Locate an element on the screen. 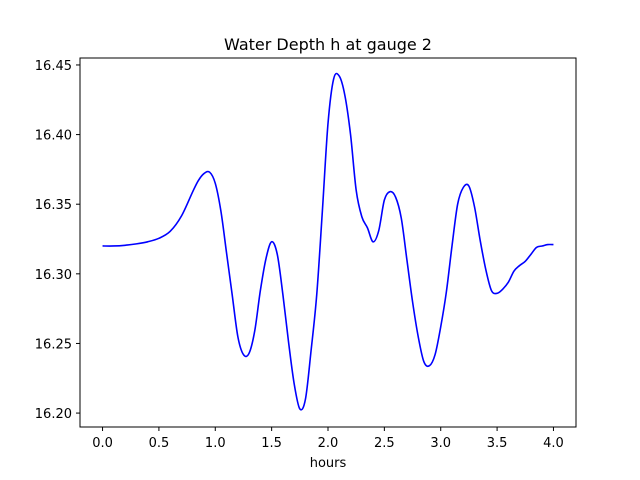  x-tick-label: 3.0 is located at coordinates (440, 443).